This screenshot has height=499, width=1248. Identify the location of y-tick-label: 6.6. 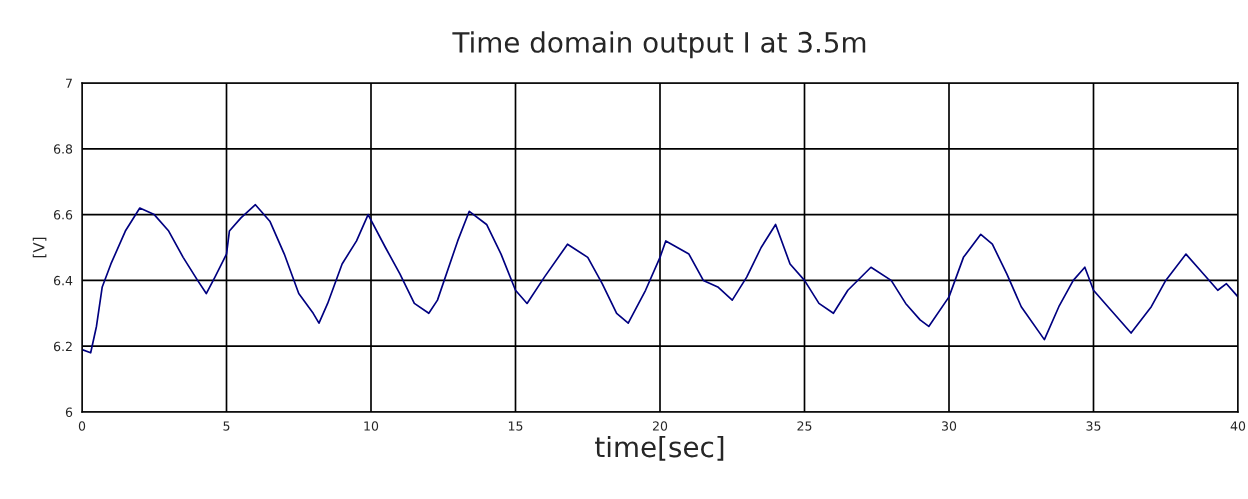
(63, 215).